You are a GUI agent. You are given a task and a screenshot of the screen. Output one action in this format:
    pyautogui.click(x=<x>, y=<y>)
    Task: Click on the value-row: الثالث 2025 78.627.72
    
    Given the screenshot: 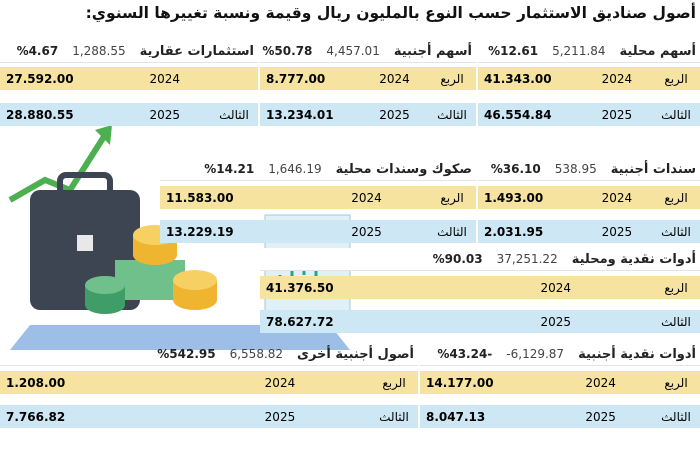 What is the action you would take?
    pyautogui.click(x=480, y=321)
    